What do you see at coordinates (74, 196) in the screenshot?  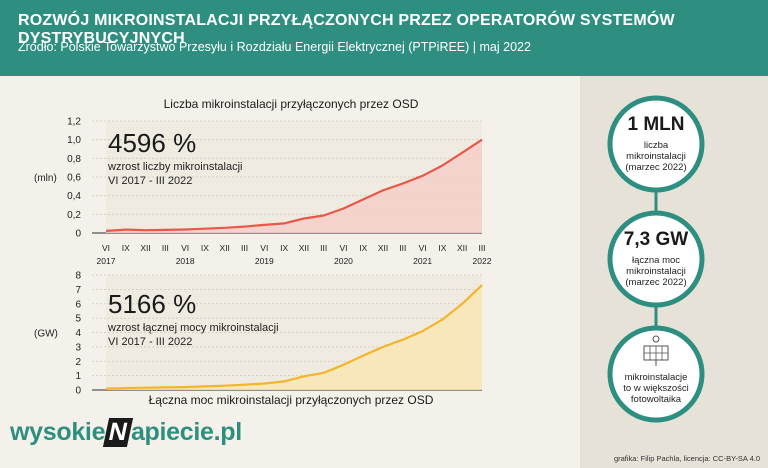 I see `chart-1-y-tick-label: 0,4` at bounding box center [74, 196].